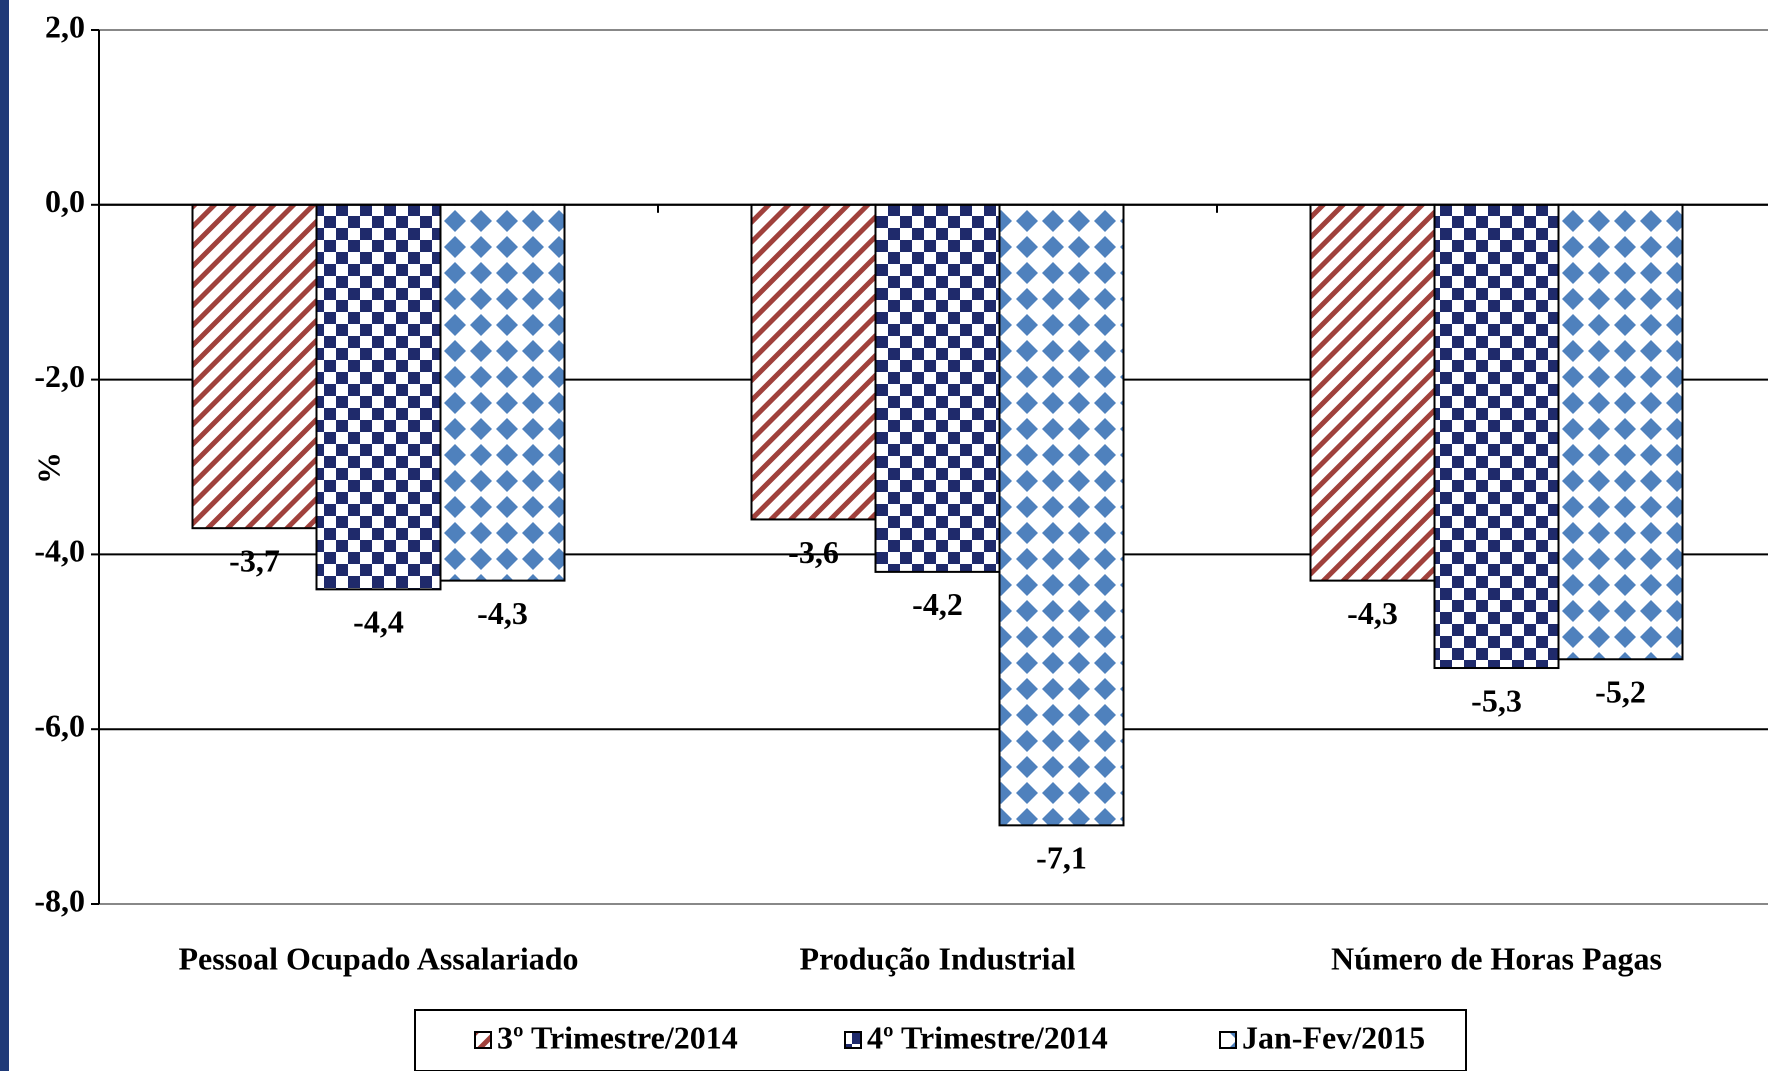 This screenshot has width=1768, height=1071. Describe the element at coordinates (987, 1037) in the screenshot. I see `legend-label: 4º Trimestre/2014` at that location.